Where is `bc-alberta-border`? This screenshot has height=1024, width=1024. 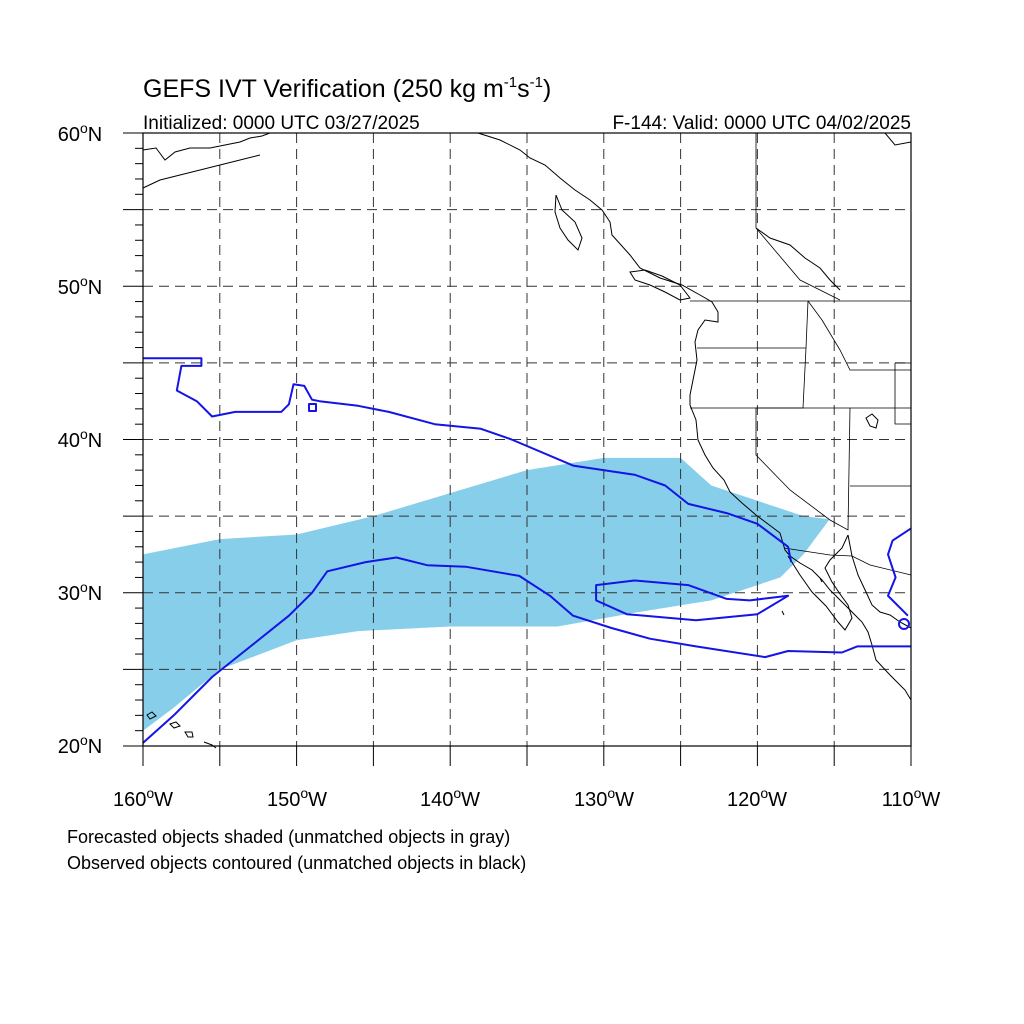
bc-alberta-border is located at coordinates (798, 217).